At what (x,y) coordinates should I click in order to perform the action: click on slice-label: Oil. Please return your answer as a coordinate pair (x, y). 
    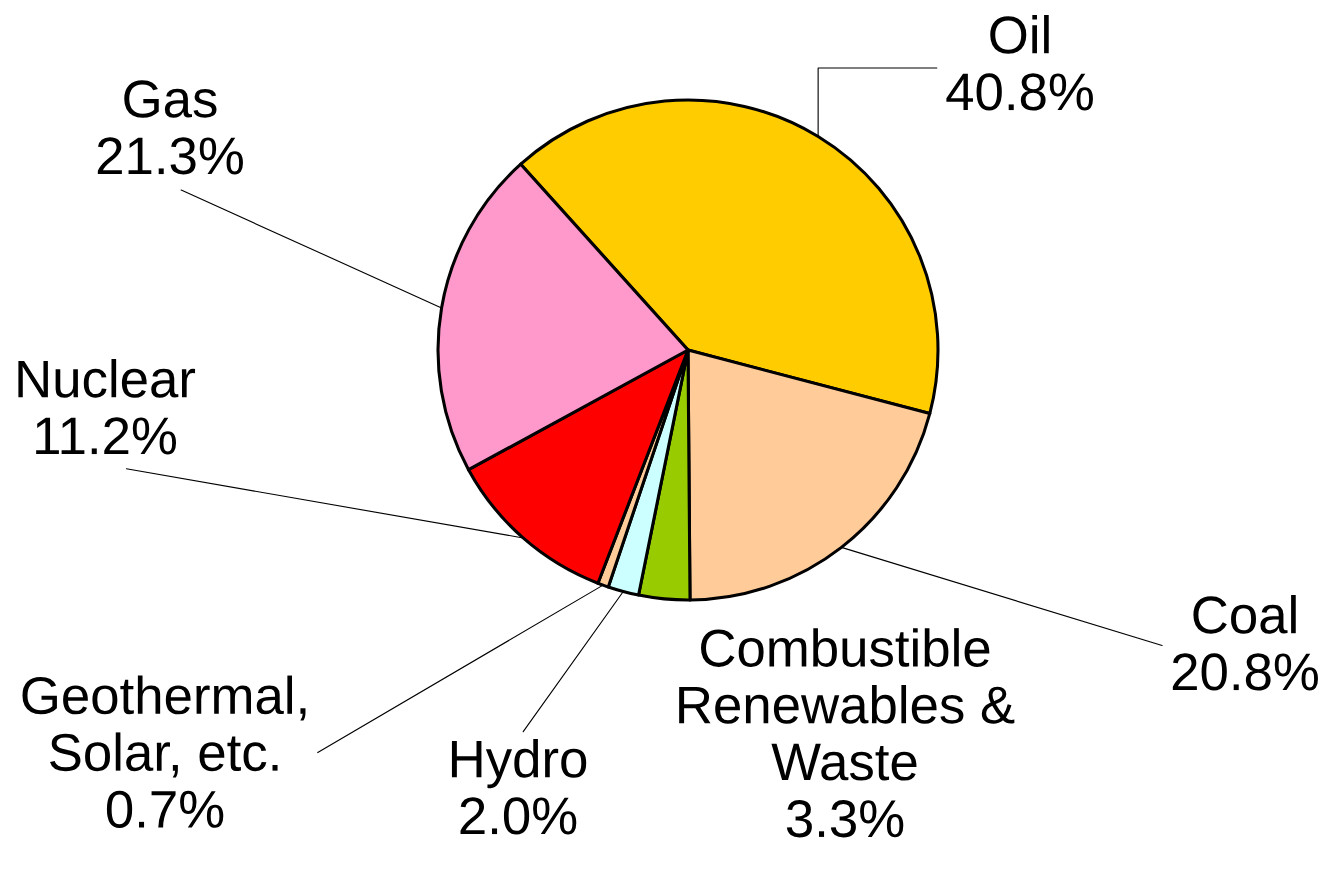
    Looking at the image, I should click on (1019, 34).